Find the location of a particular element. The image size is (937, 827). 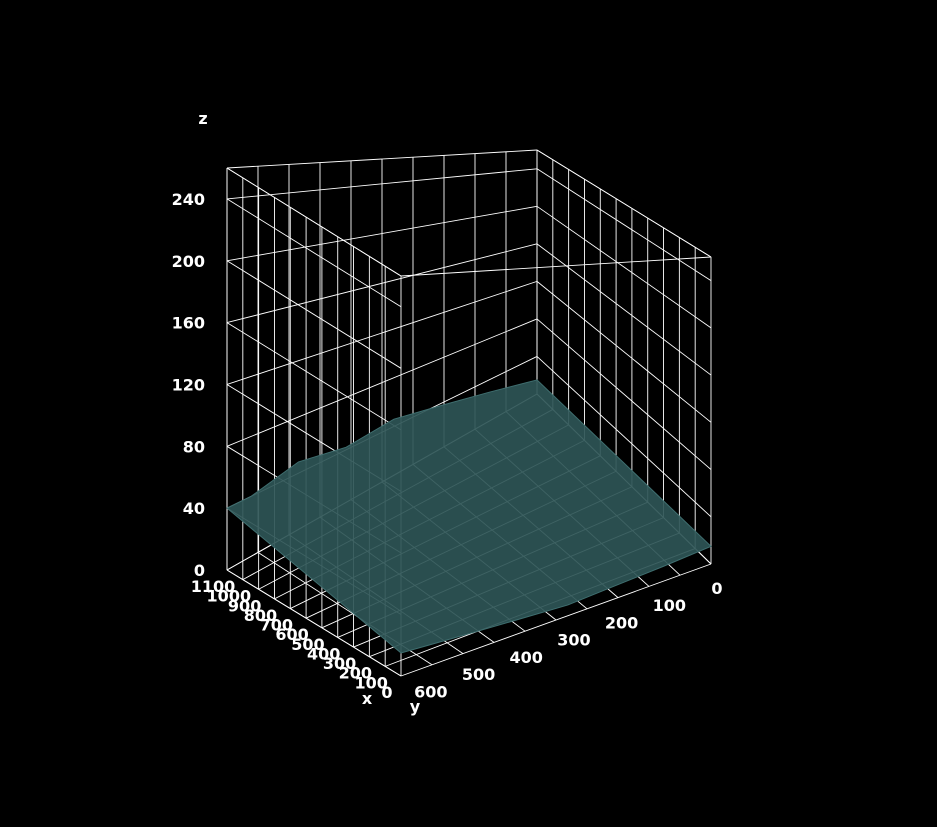

x-tick-label: 100 is located at coordinates (370, 682).